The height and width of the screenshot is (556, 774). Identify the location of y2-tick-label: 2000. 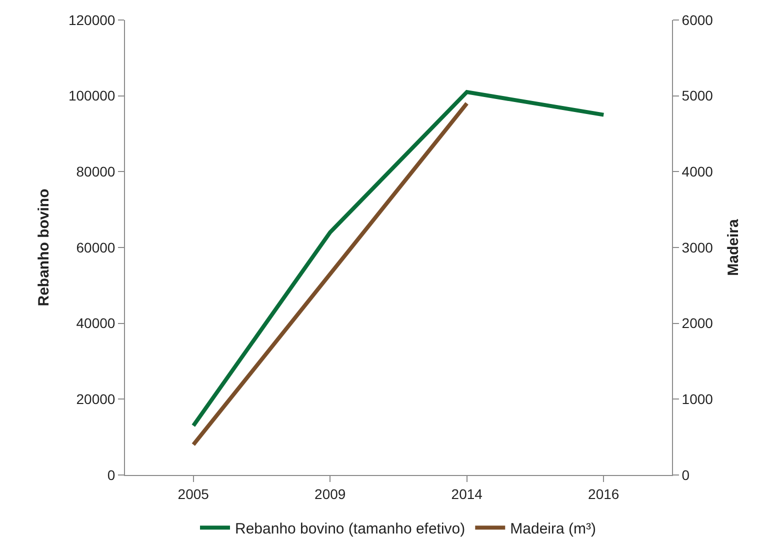
(698, 323).